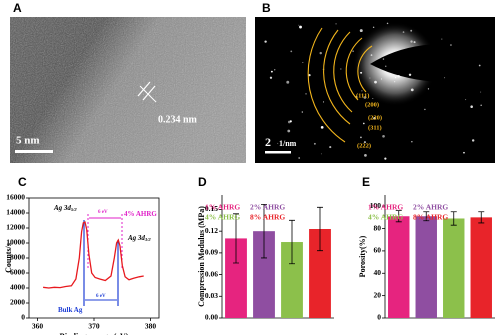 Image resolution: width=500 pixels, height=335 pixels. What do you see at coordinates (17, 287) in the screenshot?
I see `y-tick-label: 4000` at bounding box center [17, 287].